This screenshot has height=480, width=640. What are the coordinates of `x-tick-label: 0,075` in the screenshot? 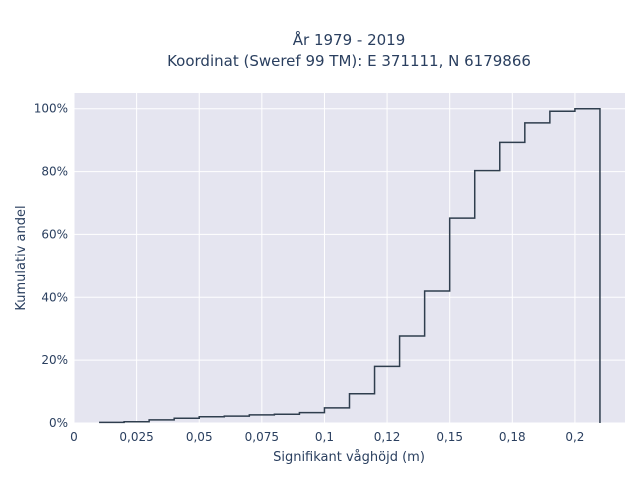 It's located at (262, 437).